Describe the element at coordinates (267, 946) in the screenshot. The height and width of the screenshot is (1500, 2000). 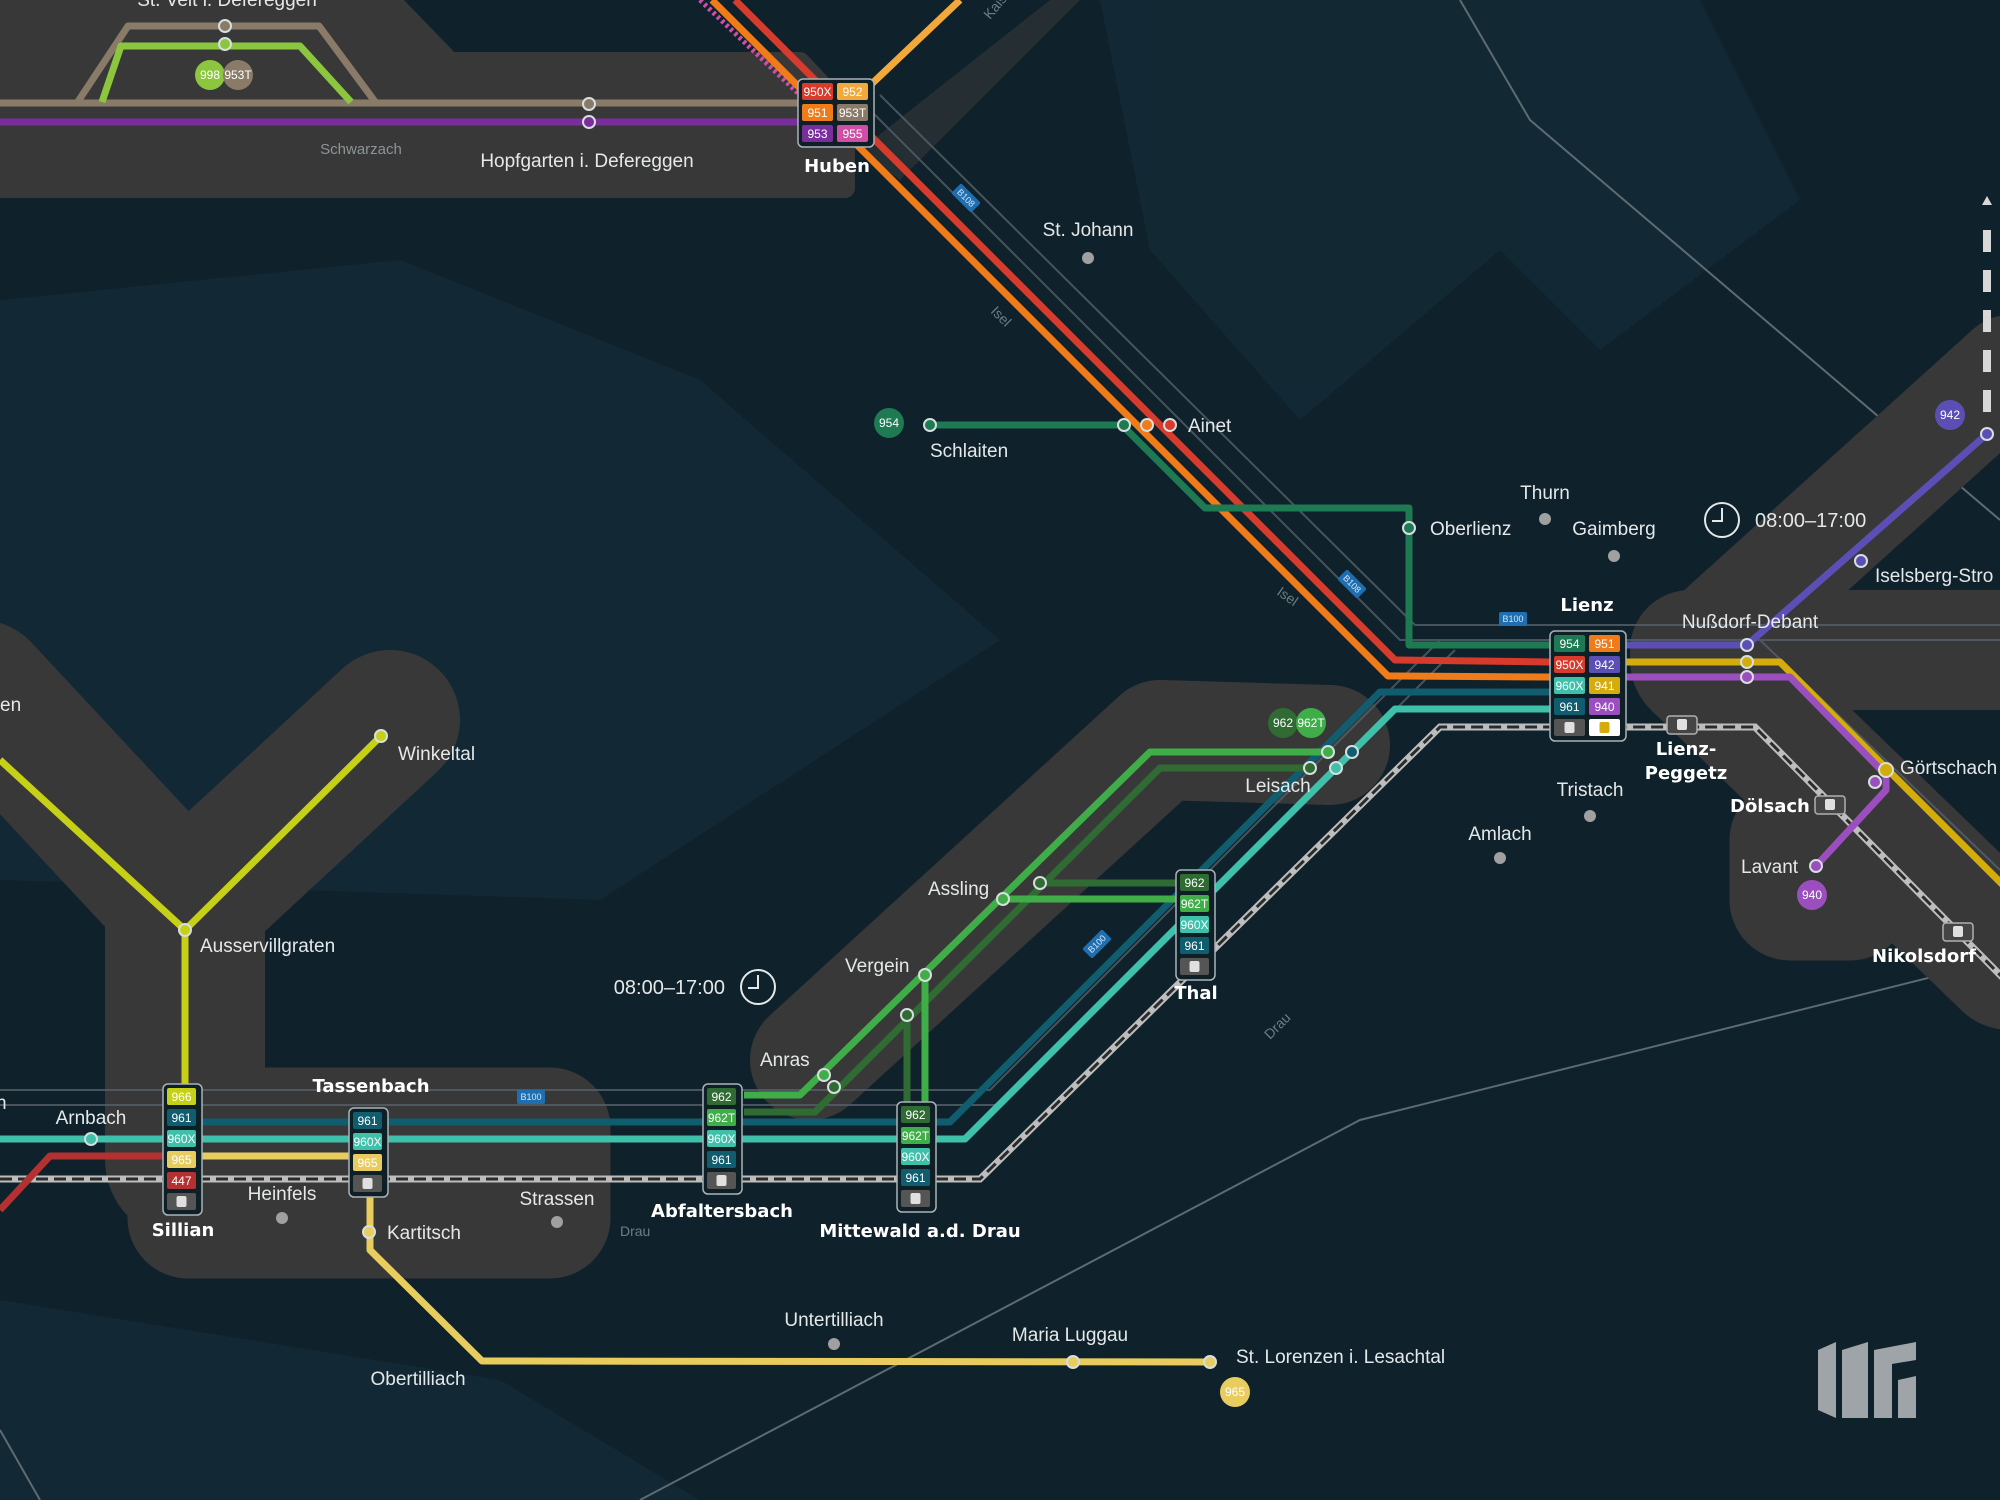
I see `station-ausservillgraten: Ausservillgraten` at that location.